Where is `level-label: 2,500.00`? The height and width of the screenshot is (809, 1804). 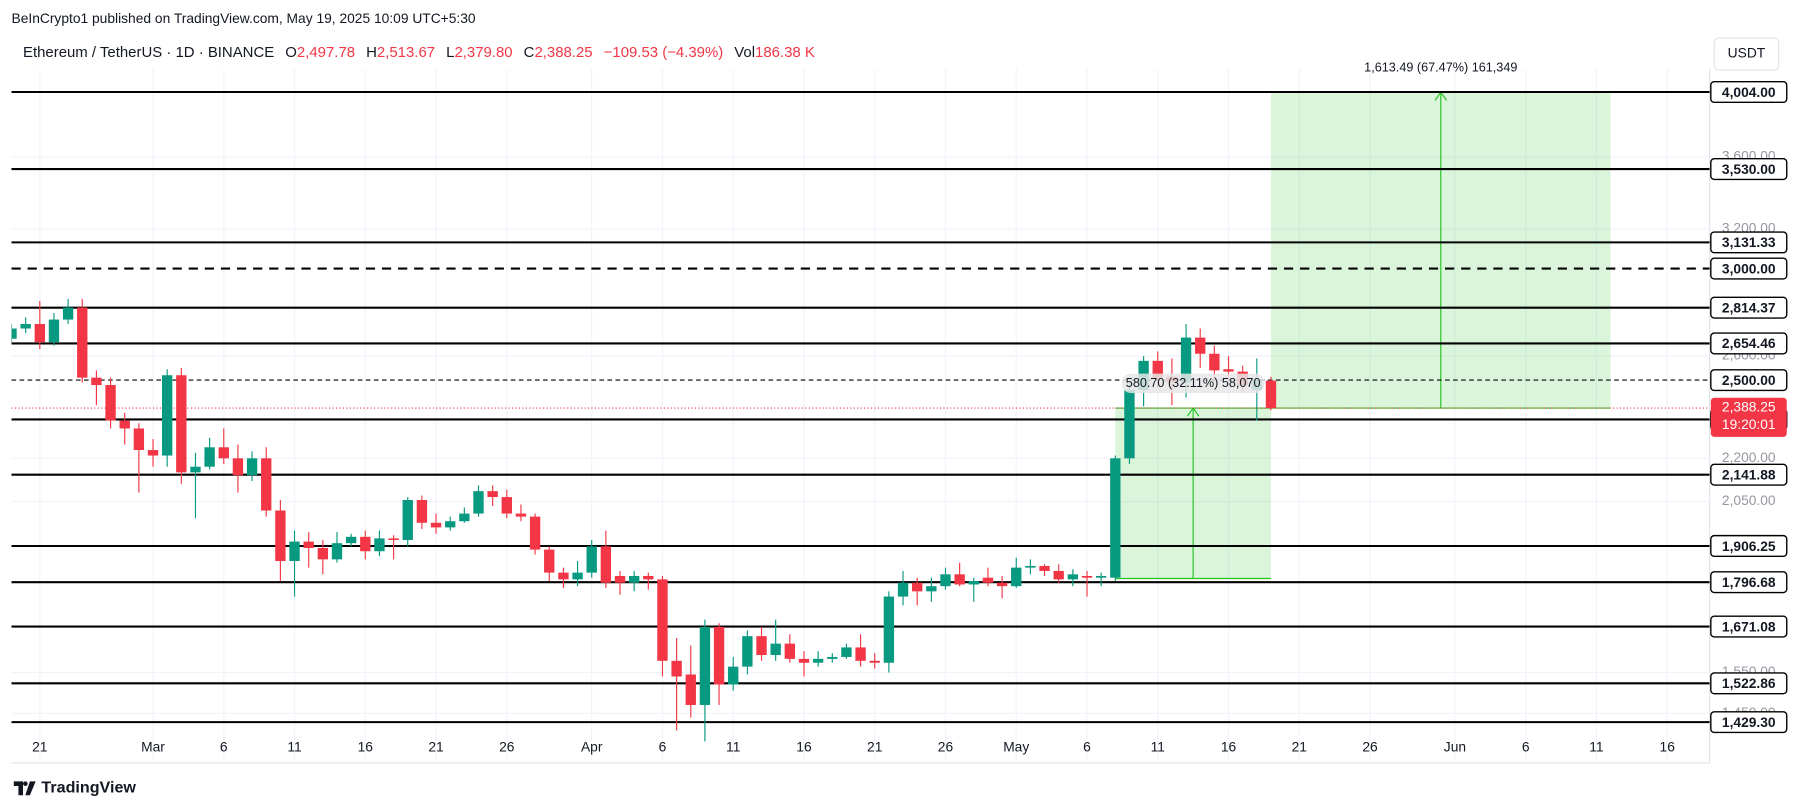 level-label: 2,500.00 is located at coordinates (1749, 380).